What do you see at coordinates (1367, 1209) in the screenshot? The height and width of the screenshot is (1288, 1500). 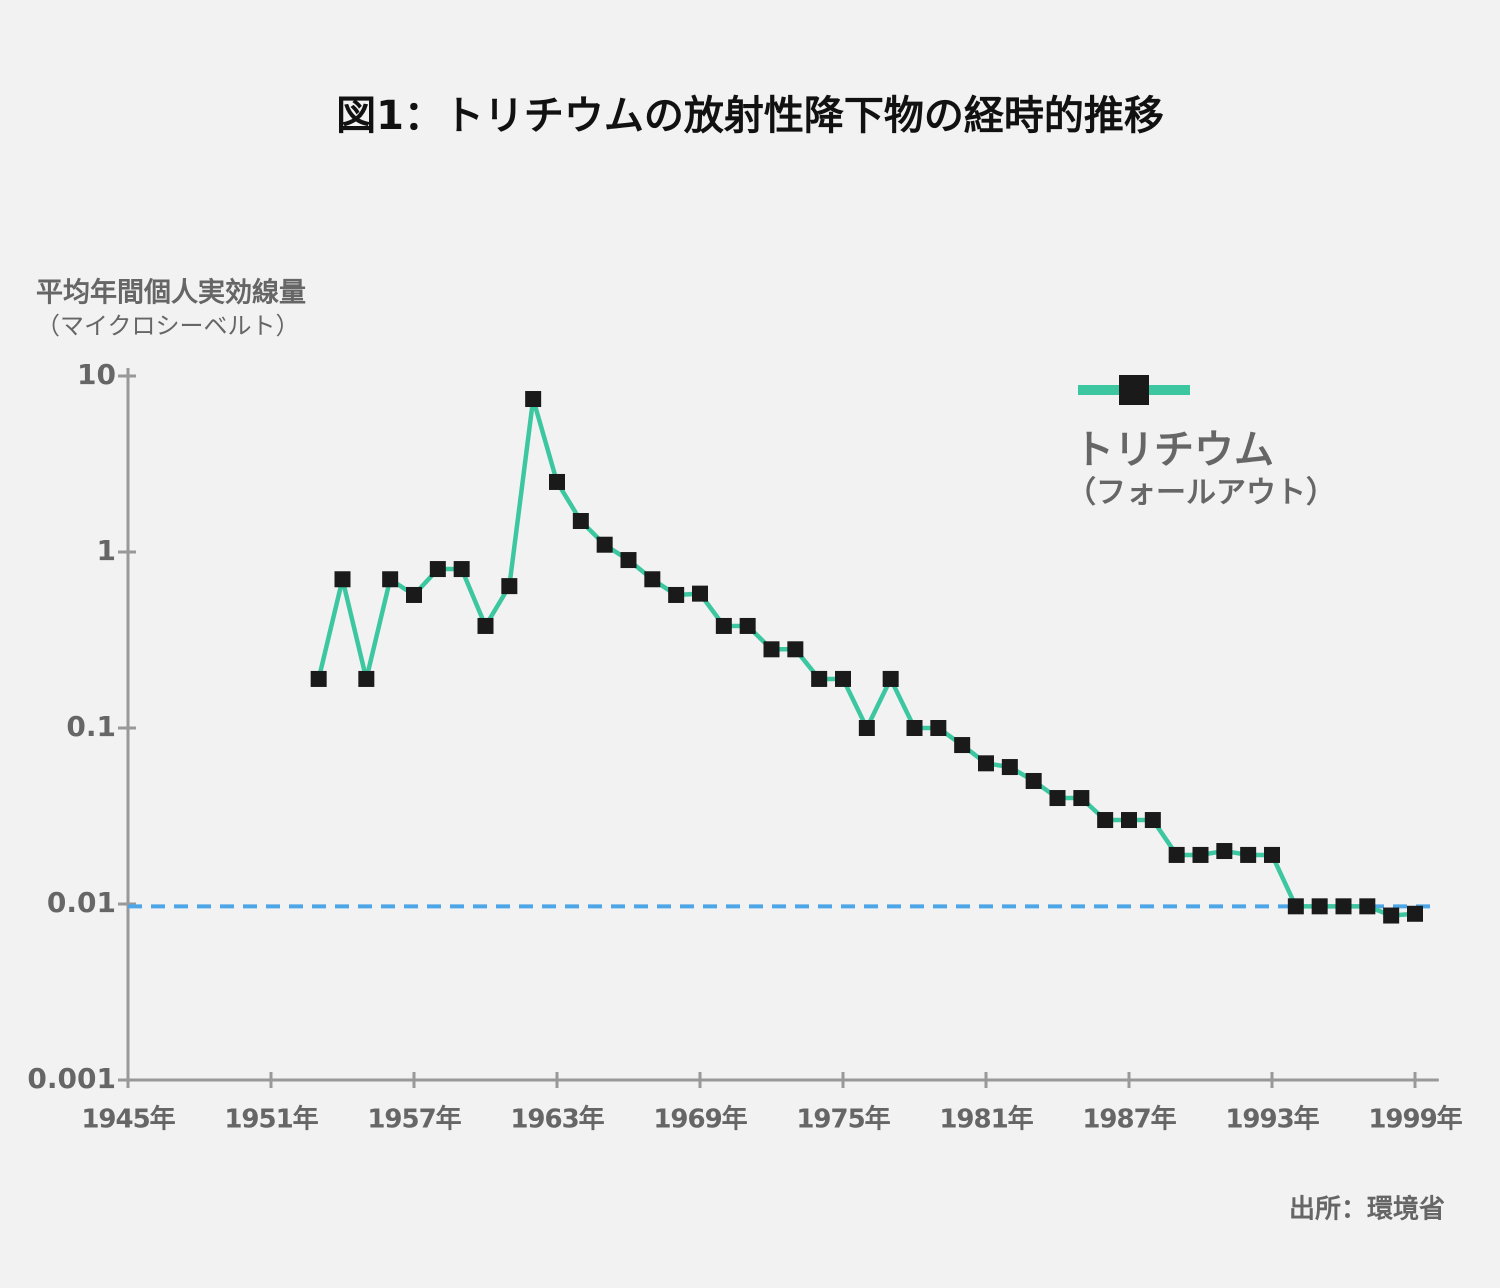 I see `source: 出所：環境省` at bounding box center [1367, 1209].